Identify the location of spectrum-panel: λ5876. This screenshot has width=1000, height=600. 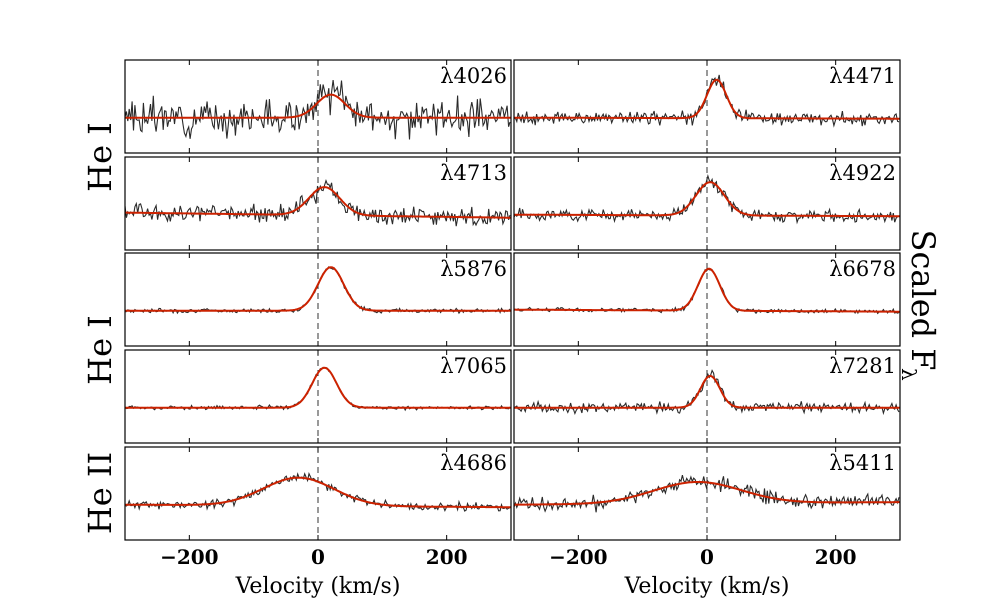
(318, 299).